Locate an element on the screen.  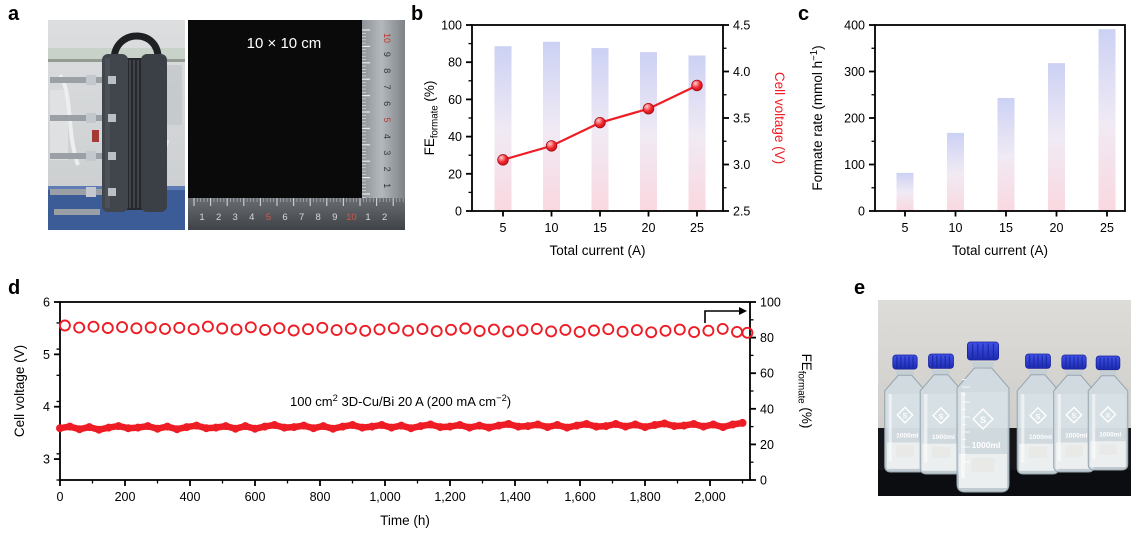
x-axis-title-c: Total current (A) is located at coordinates (1000, 250).